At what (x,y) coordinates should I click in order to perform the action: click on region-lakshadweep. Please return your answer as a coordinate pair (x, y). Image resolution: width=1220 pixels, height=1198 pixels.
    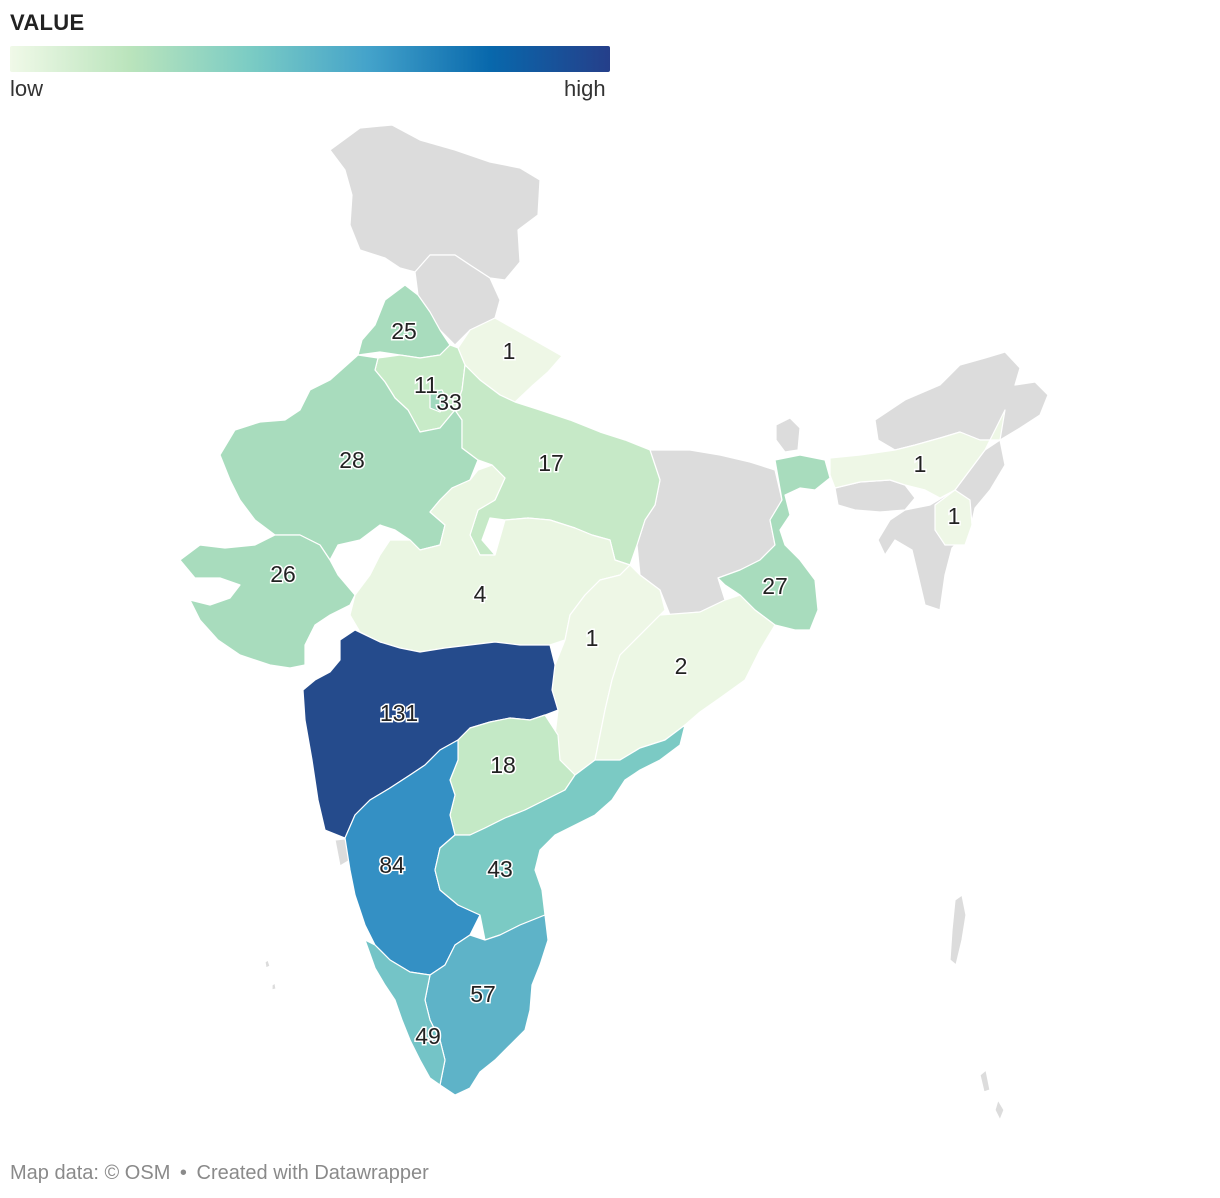
    Looking at the image, I should click on (270, 975).